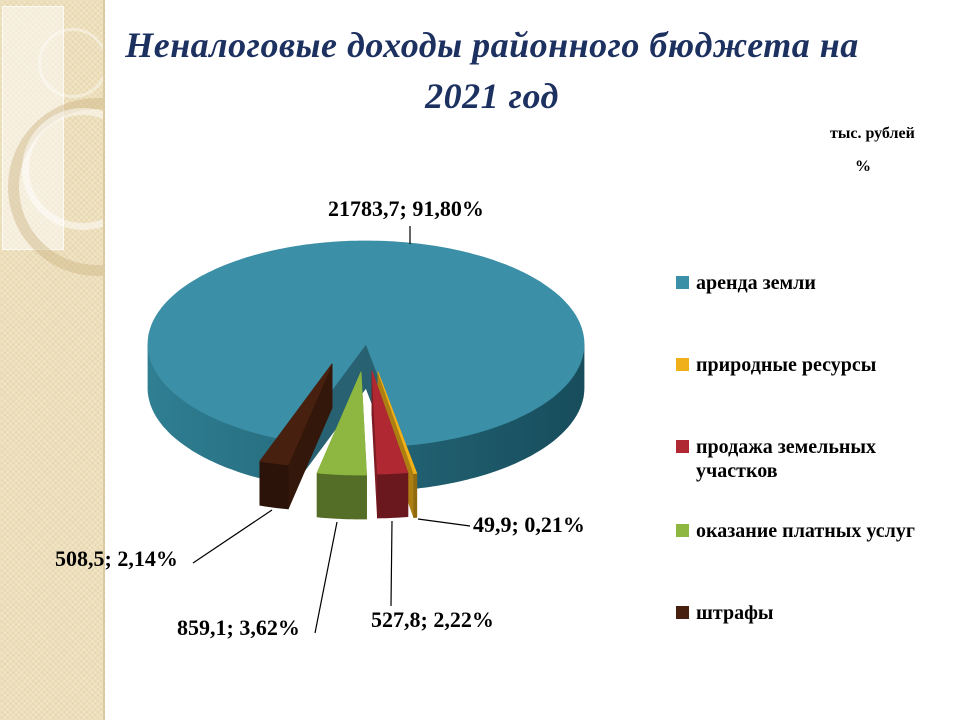 This screenshot has height=720, width=960. Describe the element at coordinates (116, 558) in the screenshot. I see `data-label-shtrafy: 508,5; 2,14%` at that location.